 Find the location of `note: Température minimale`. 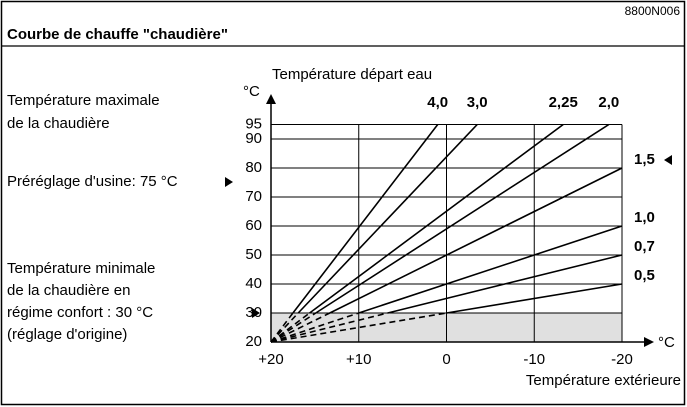

note: Température minimale is located at coordinates (81, 268).